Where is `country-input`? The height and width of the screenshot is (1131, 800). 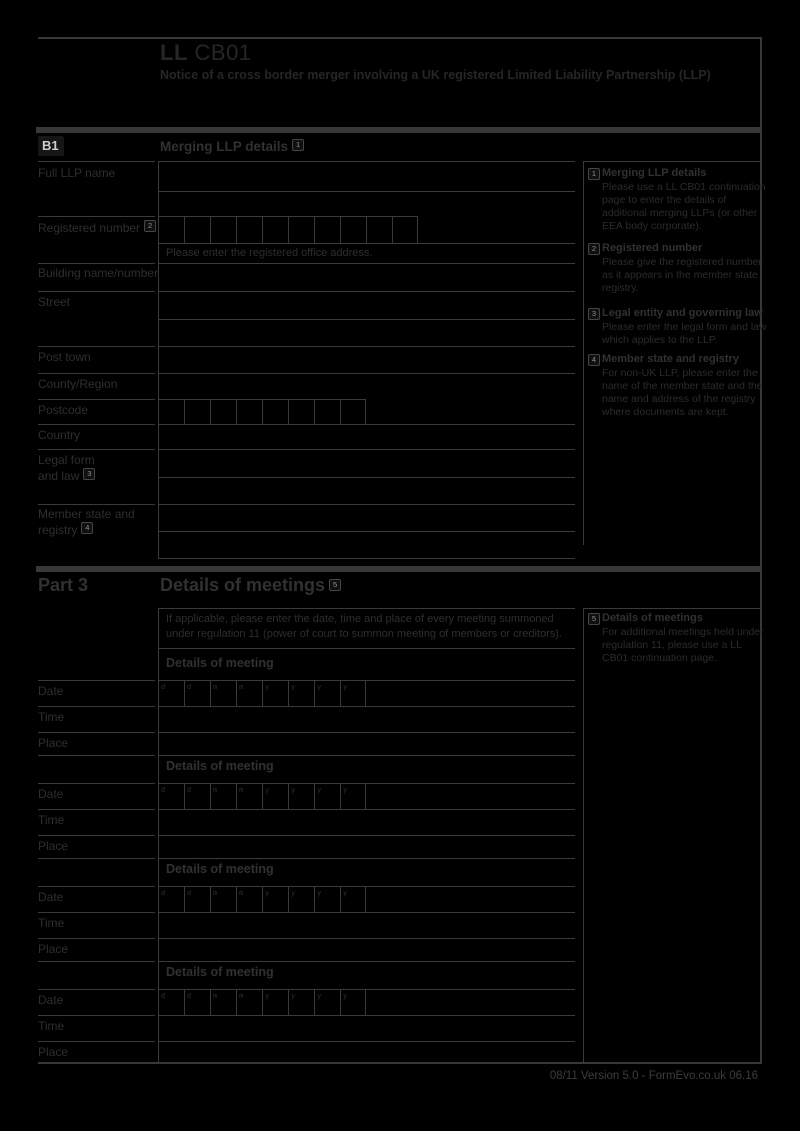 country-input is located at coordinates (366, 436).